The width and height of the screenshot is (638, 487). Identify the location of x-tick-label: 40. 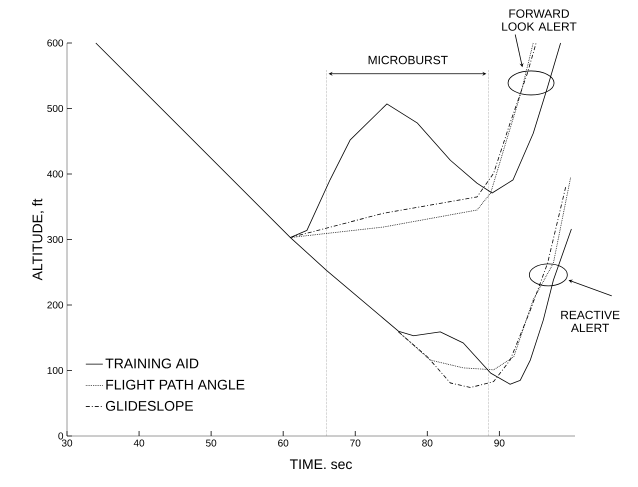
(139, 443).